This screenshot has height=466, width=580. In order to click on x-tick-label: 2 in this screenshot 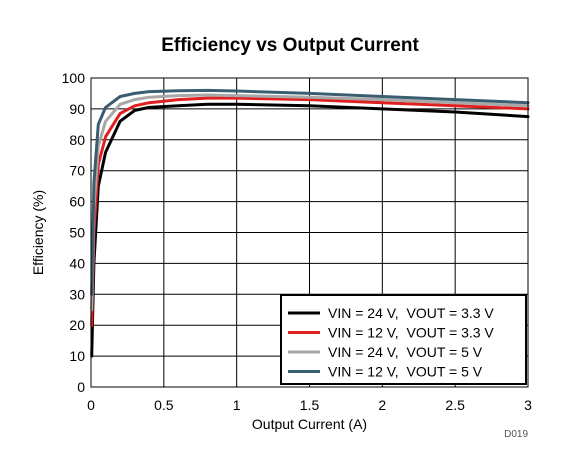, I will do `click(382, 405)`.